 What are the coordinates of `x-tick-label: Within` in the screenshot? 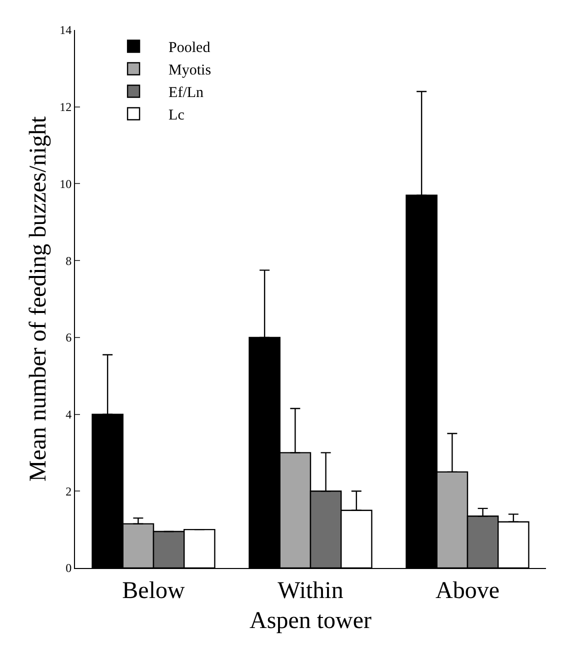 It's located at (311, 591).